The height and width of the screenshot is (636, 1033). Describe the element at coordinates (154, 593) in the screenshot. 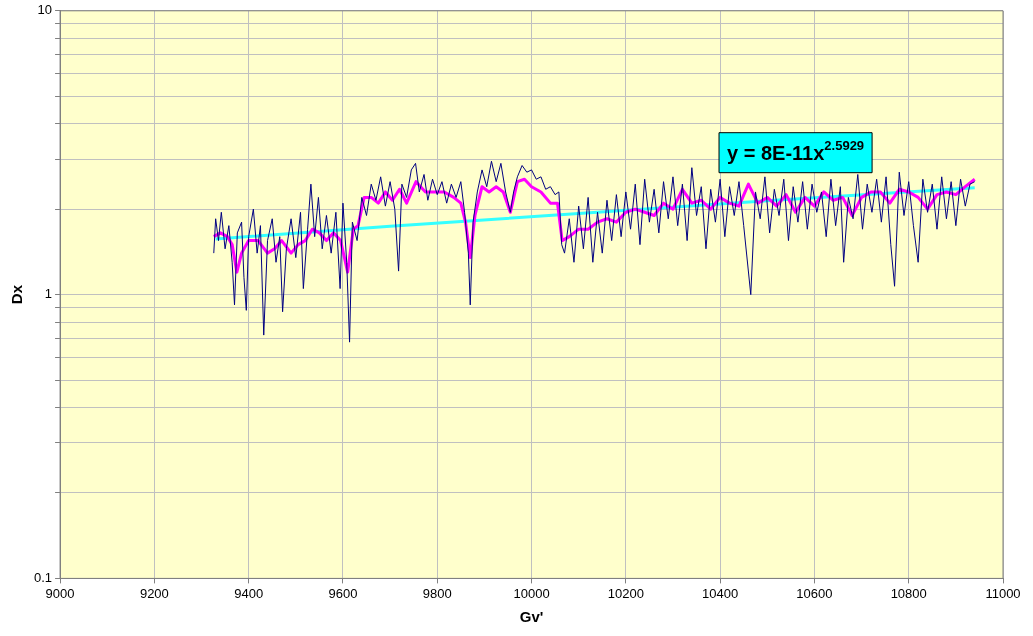

I see `x-tick-label: 9200` at that location.